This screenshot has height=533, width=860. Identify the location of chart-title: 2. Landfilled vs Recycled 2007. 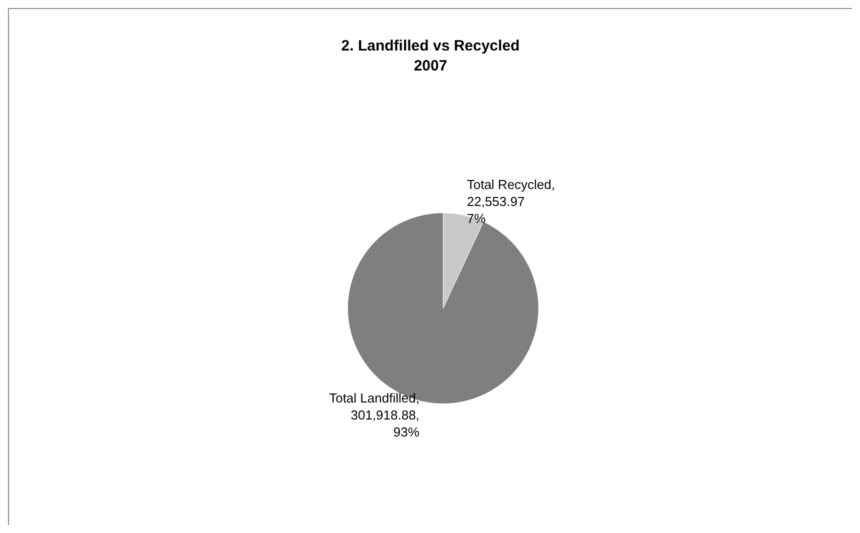
(430, 56).